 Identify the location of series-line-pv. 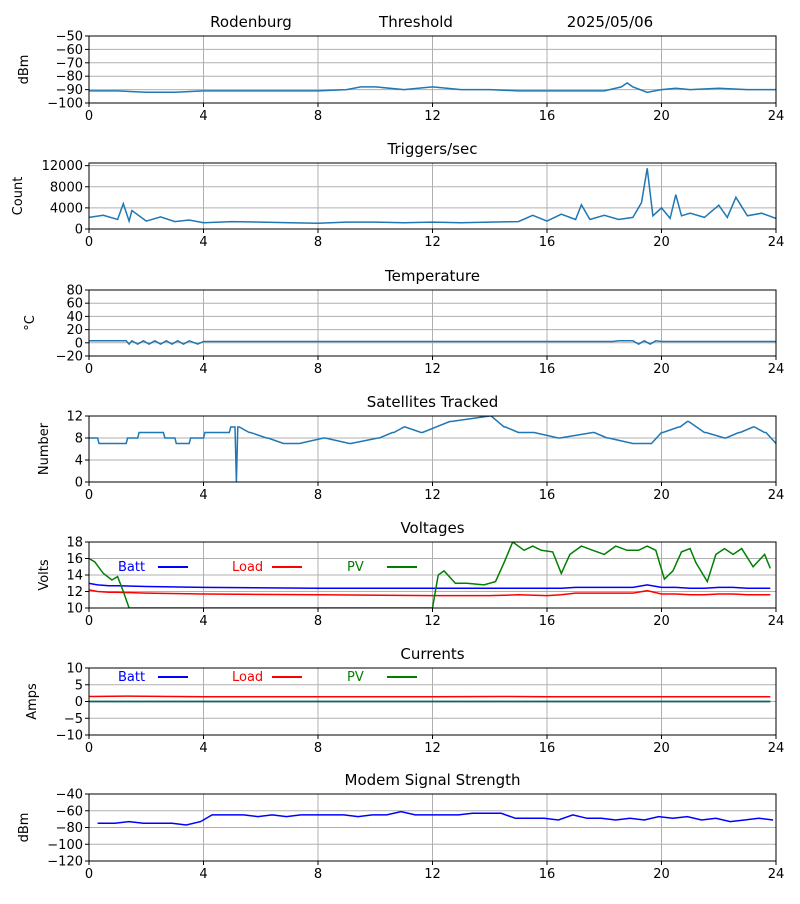
(430, 575).